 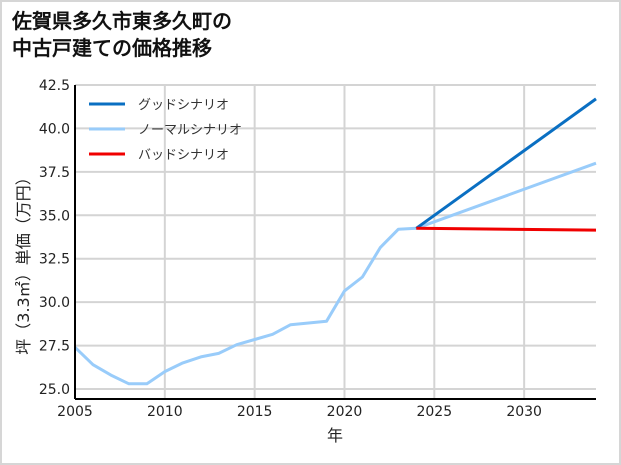 What do you see at coordinates (112, 48) in the screenshot?
I see `chart-title-line-2: 中古戸建ての価格推移` at bounding box center [112, 48].